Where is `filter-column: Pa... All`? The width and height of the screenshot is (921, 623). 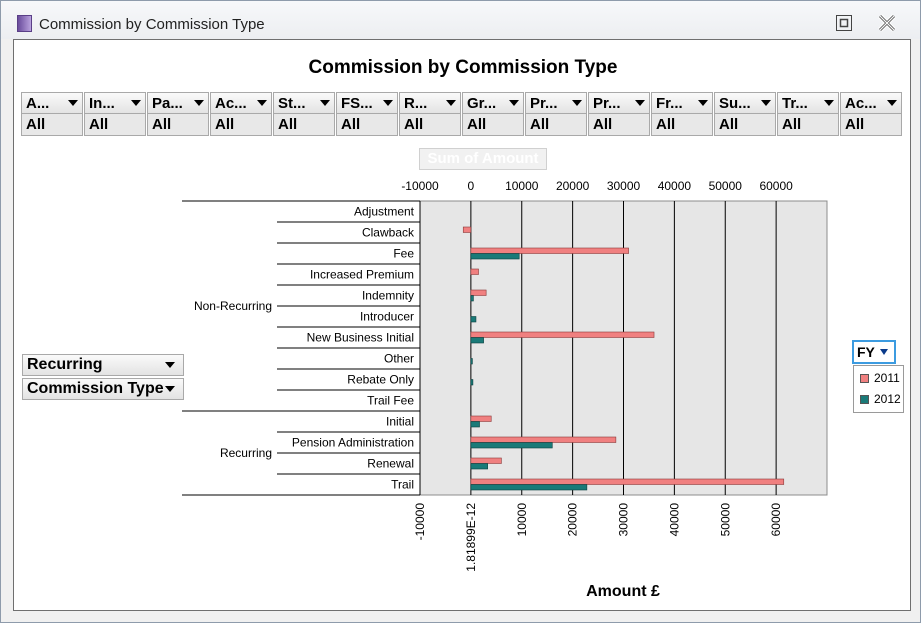
filter-column: Pa... All is located at coordinates (178, 114).